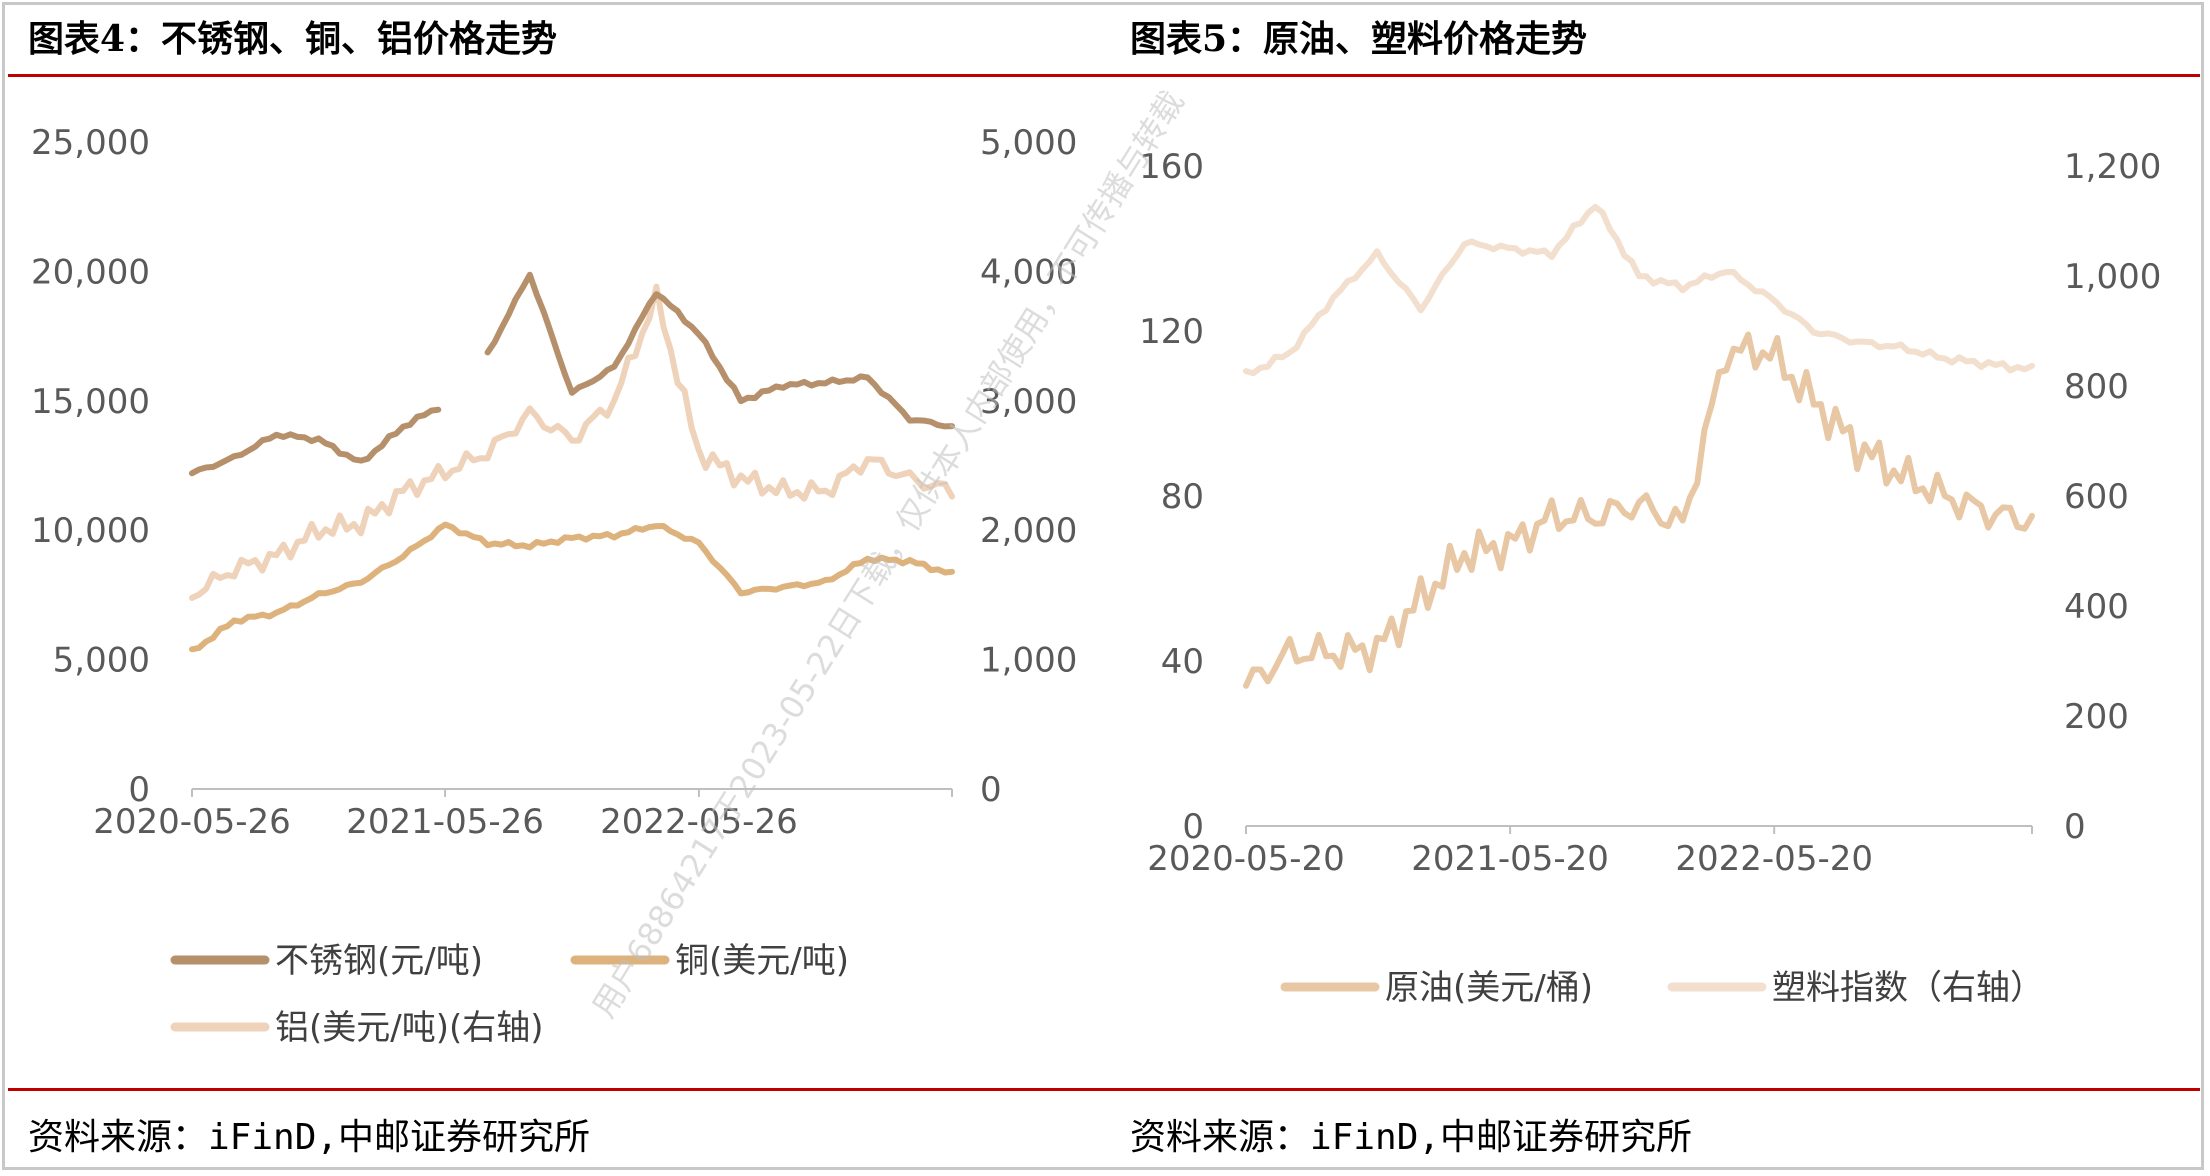  What do you see at coordinates (2096, 497) in the screenshot?
I see `y-right-tick-label: 600` at bounding box center [2096, 497].